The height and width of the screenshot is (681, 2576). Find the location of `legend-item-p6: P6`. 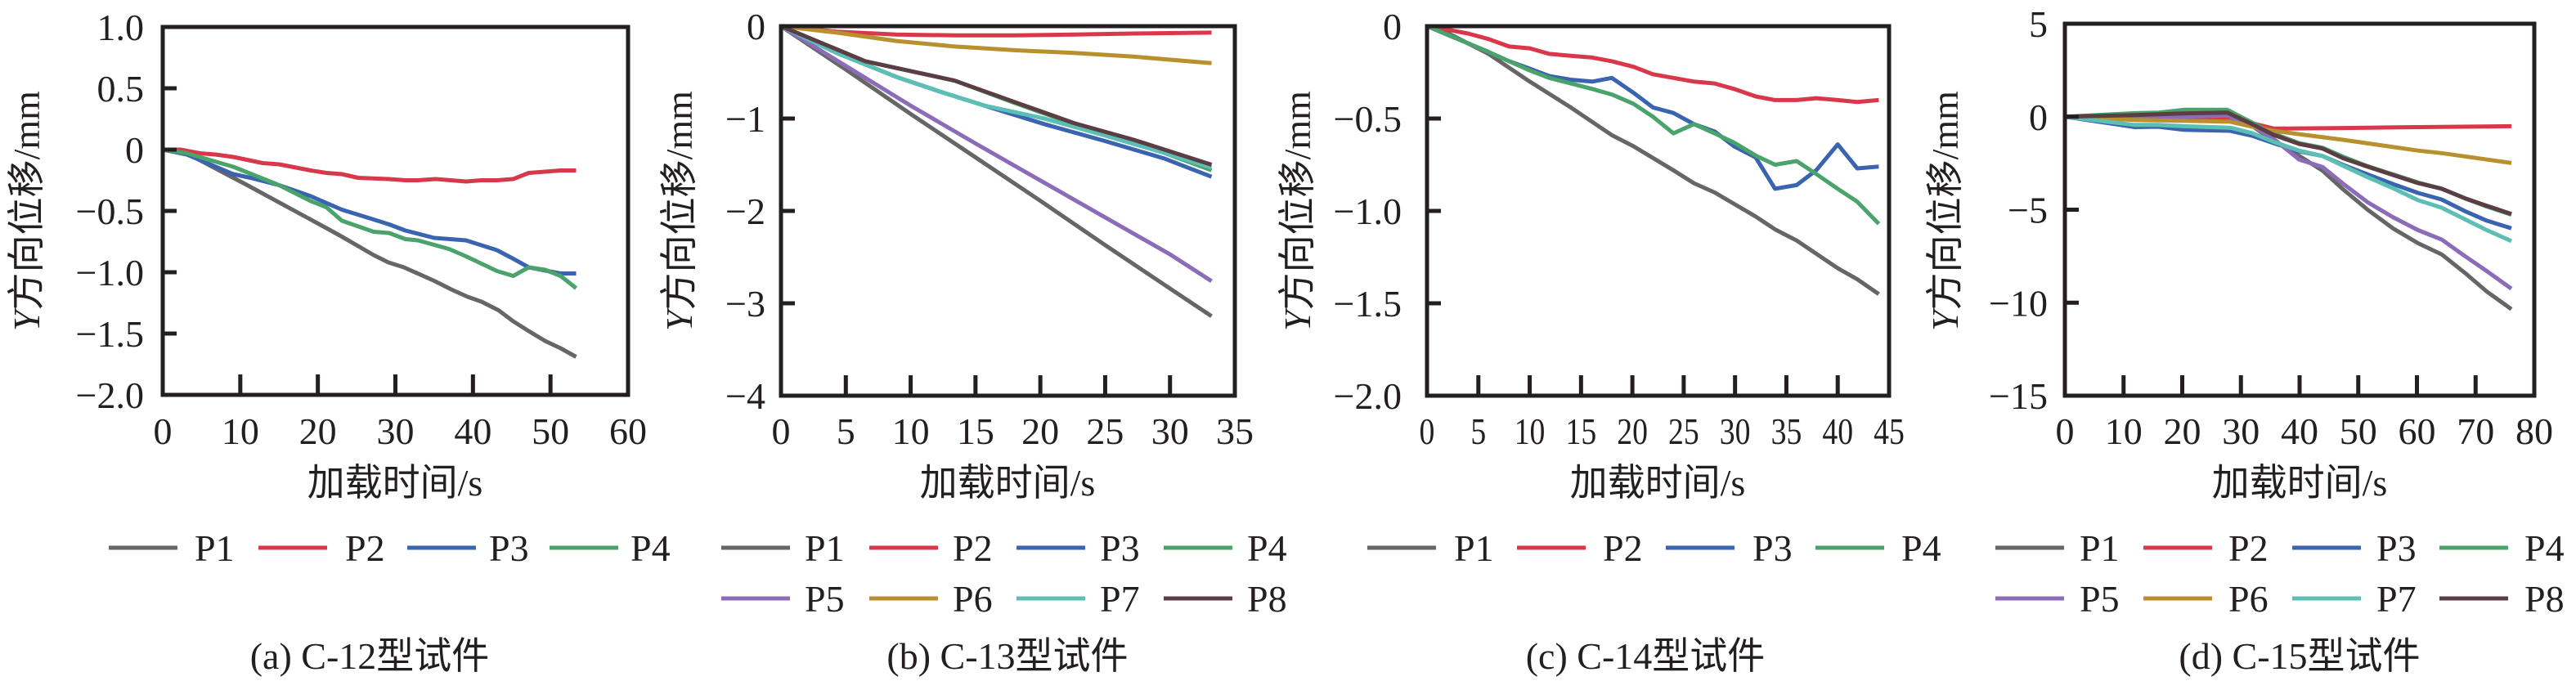

legend-item-p6: P6 is located at coordinates (931, 599).